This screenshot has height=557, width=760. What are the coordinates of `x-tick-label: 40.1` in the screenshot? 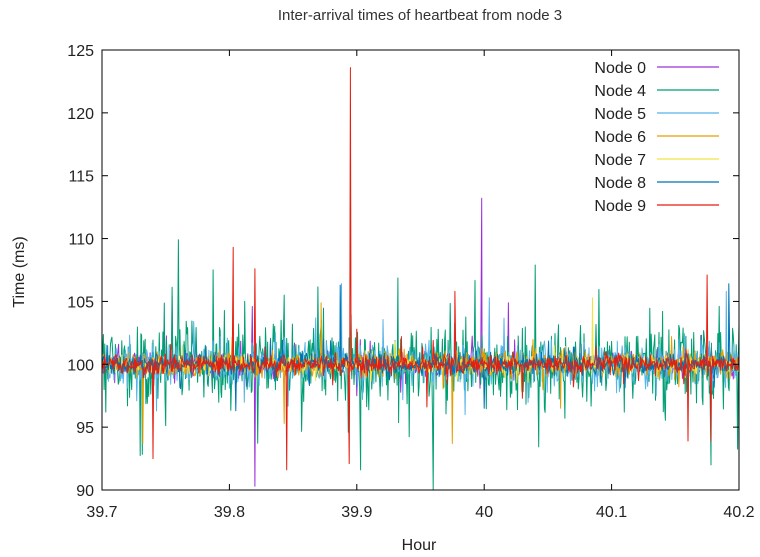 It's located at (611, 512).